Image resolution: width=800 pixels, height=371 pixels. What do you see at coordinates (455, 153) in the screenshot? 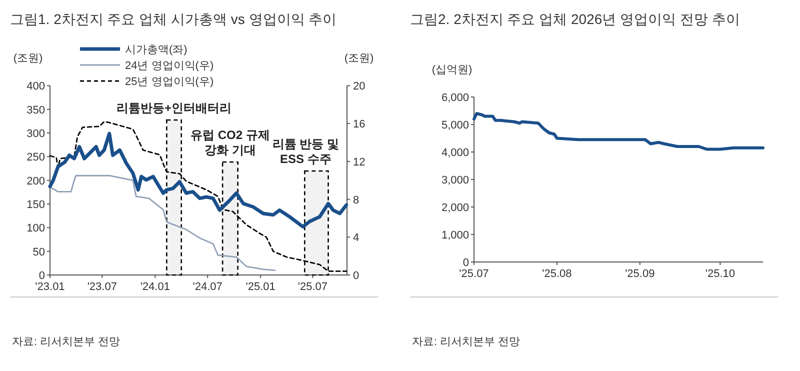
I see `y-tick-label: 4,000` at bounding box center [455, 153].